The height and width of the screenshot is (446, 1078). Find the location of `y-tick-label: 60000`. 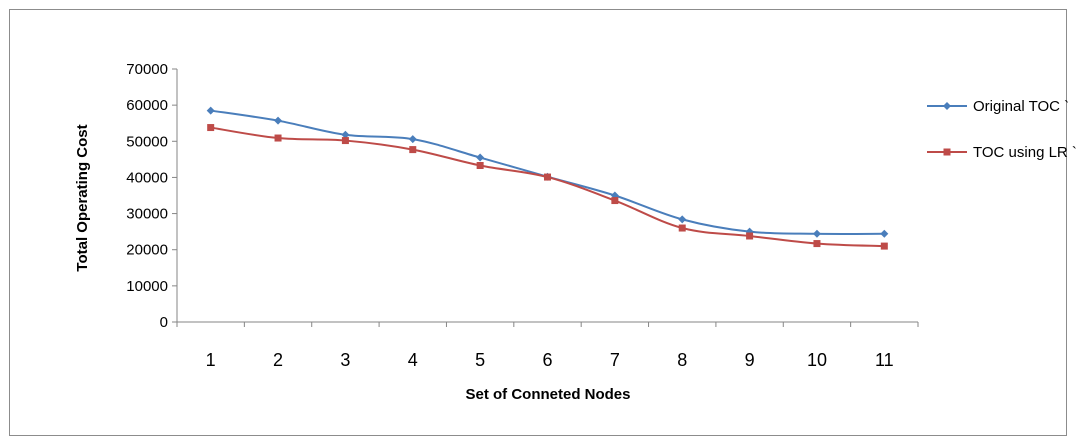

y-tick-label: 60000 is located at coordinates (147, 105).